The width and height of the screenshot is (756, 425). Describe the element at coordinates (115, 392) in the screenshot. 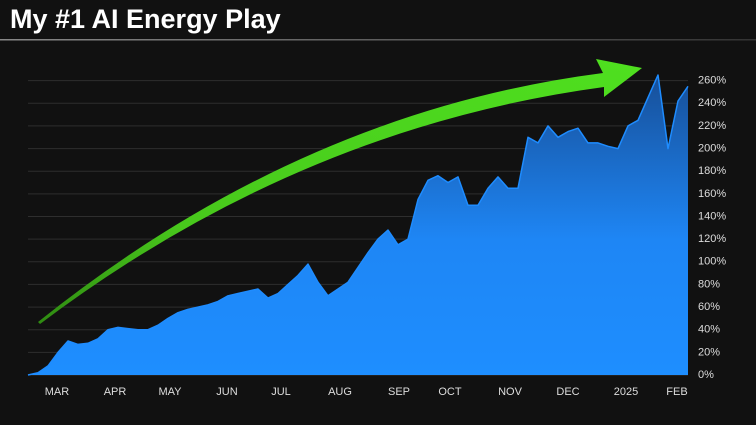

I see `x-tick-label: APR` at that location.